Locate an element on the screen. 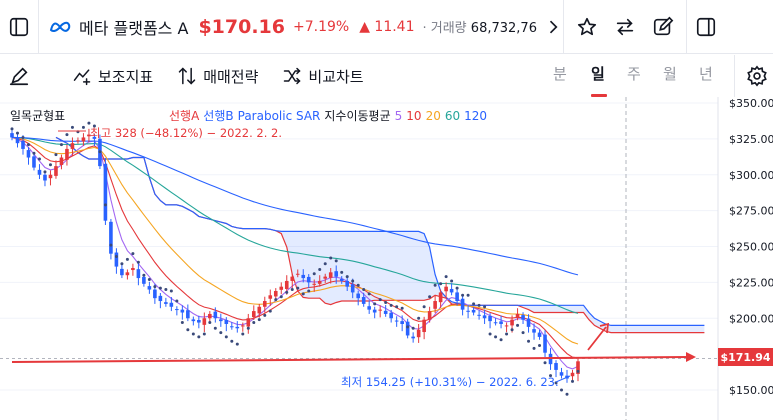 The image size is (773, 420). change-absolute: ▲ 11.41 is located at coordinates (387, 26).